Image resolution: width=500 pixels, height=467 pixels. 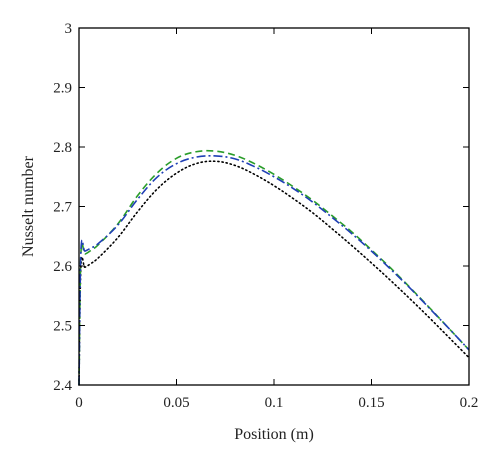 What do you see at coordinates (176, 403) in the screenshot?
I see `x-tick-label: 0.05` at bounding box center [176, 403].